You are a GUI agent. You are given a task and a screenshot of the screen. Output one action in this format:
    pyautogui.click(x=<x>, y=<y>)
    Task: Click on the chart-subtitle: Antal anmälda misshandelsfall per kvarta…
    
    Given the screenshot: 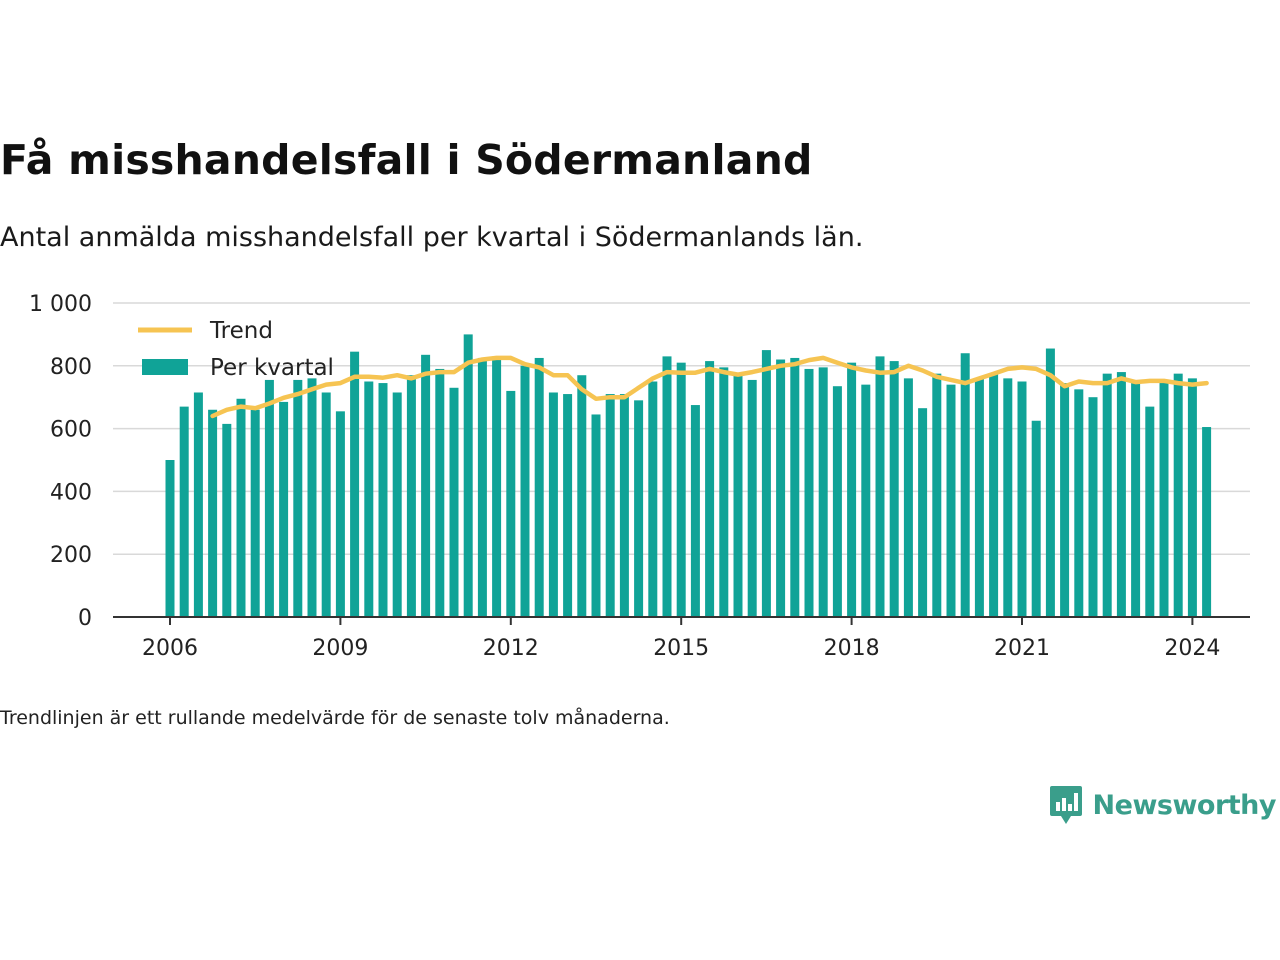 What is the action you would take?
    pyautogui.click(x=432, y=237)
    